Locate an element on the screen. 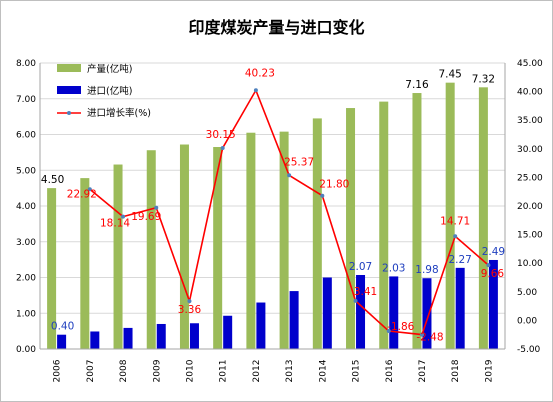 Image resolution: width=553 pixels, height=402 pixels. growth-rate-data-label: 3.41 is located at coordinates (365, 292).